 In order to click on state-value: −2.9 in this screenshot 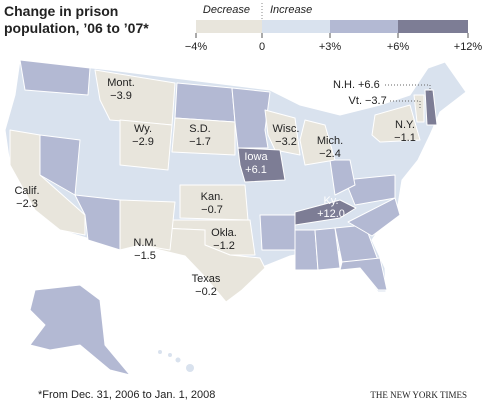, I will do `click(143, 142)`.